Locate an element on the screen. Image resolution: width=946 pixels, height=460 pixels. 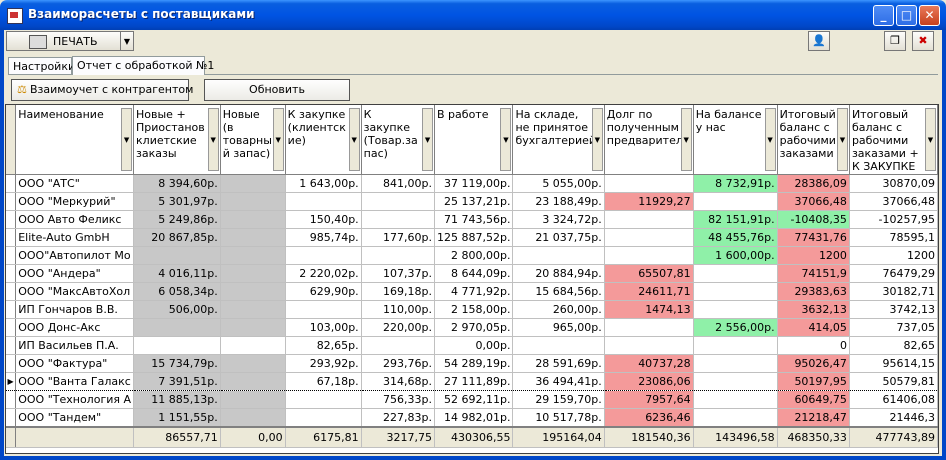
window-copy-icon: ❐ is located at coordinates (895, 41).